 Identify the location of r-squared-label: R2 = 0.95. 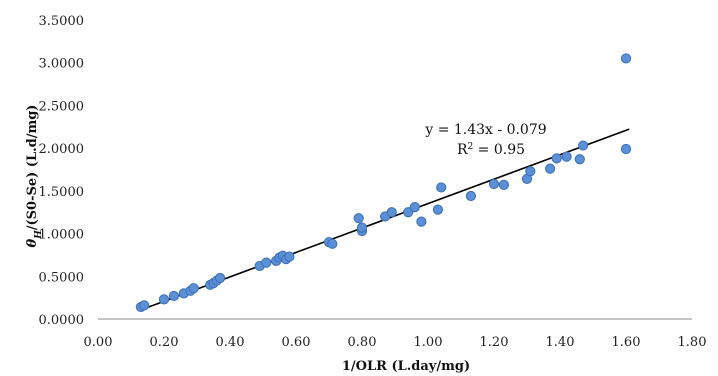
(491, 150).